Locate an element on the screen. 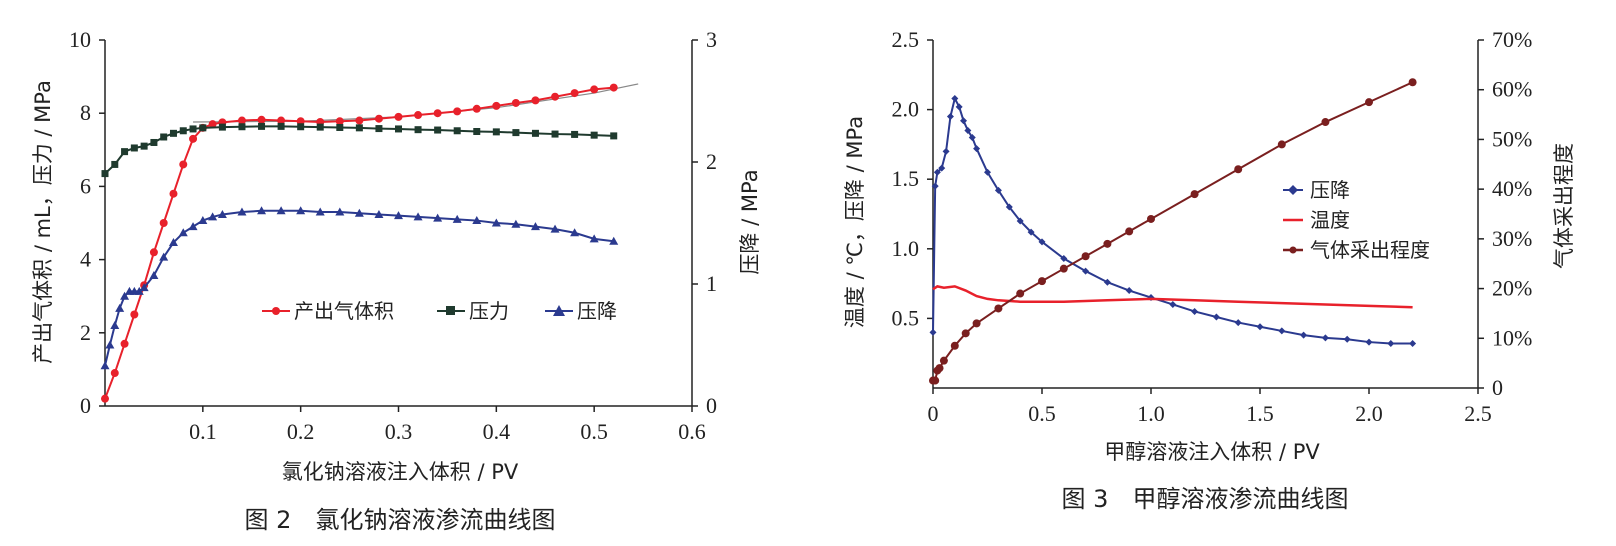 The height and width of the screenshot is (546, 1616). fig3-y-left-tick-label: 1.0 is located at coordinates (906, 248).